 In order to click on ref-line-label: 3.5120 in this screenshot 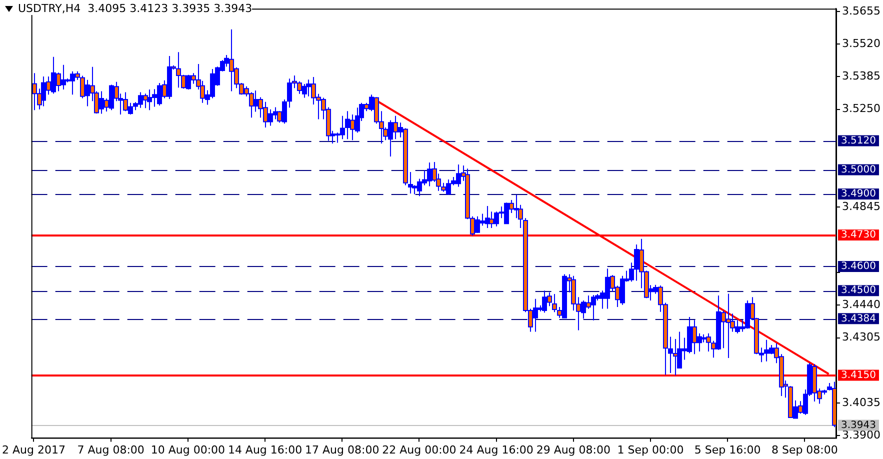, I will do `click(858, 140)`.